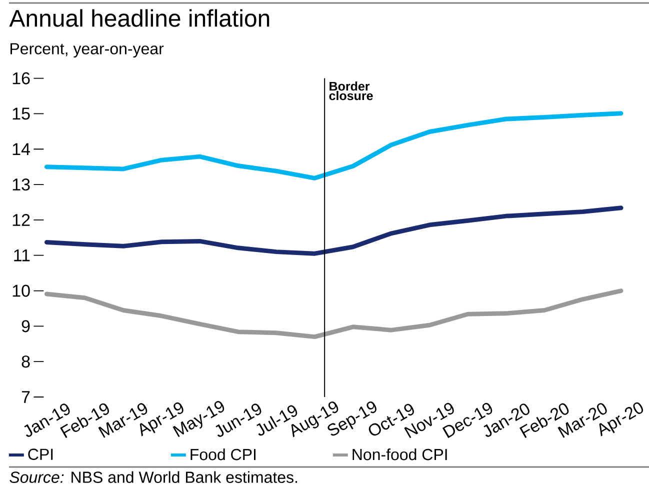 This screenshot has height=491, width=649. What do you see at coordinates (223, 454) in the screenshot?
I see `legend-label: Food CPI` at bounding box center [223, 454].